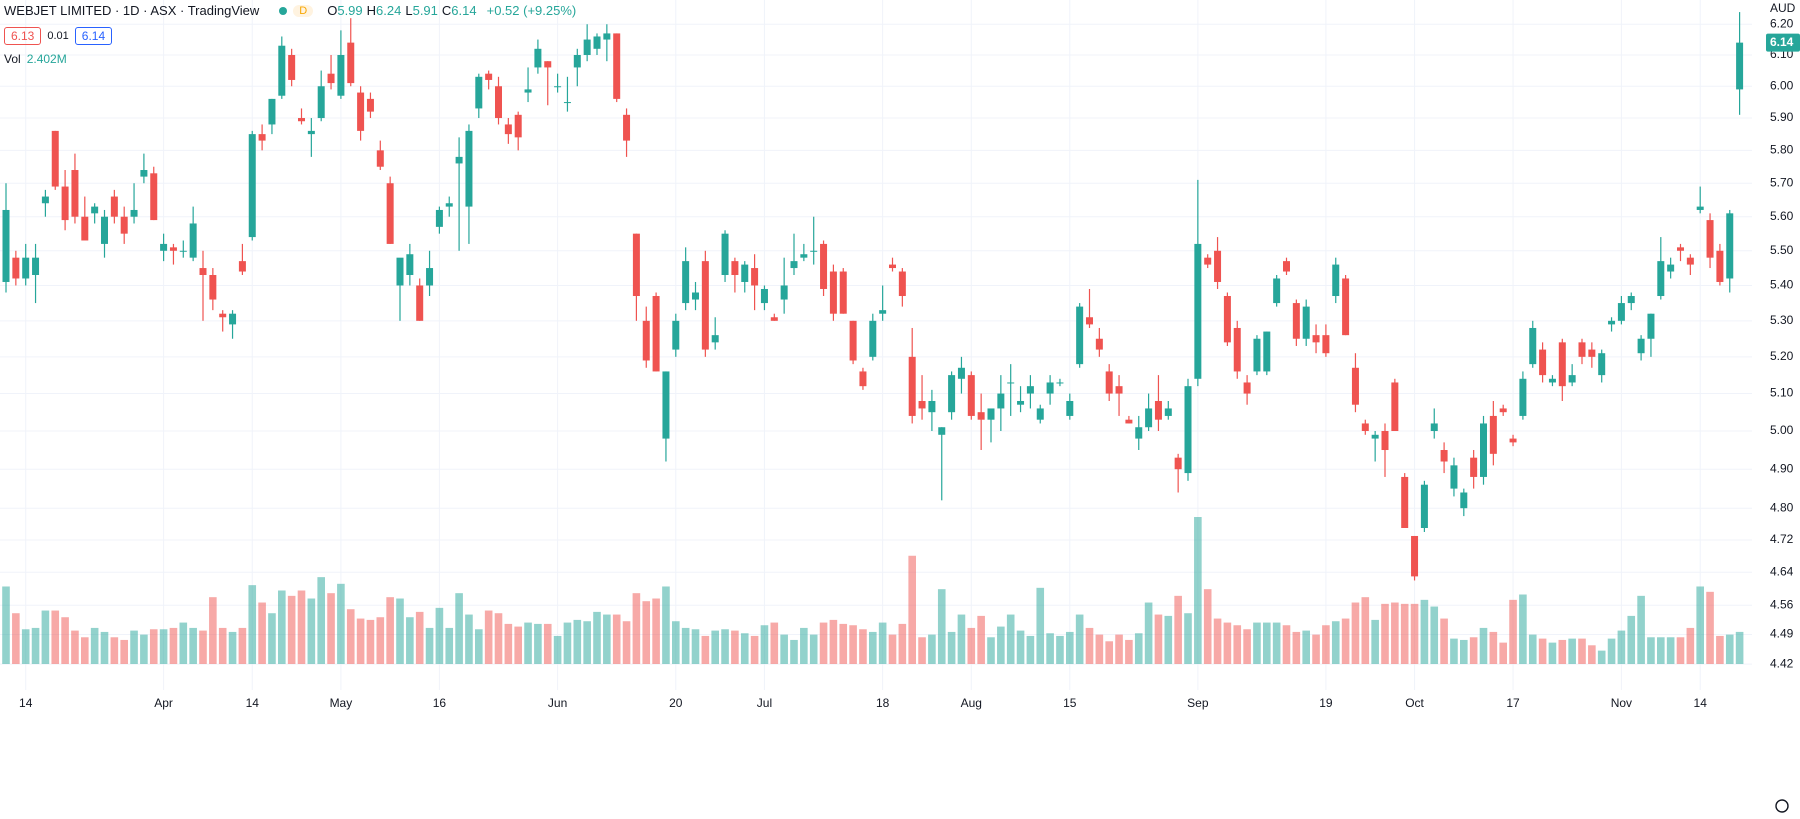 The image size is (1800, 819). Describe the element at coordinates (446, 10) in the screenshot. I see `ohlc-key: C` at that location.